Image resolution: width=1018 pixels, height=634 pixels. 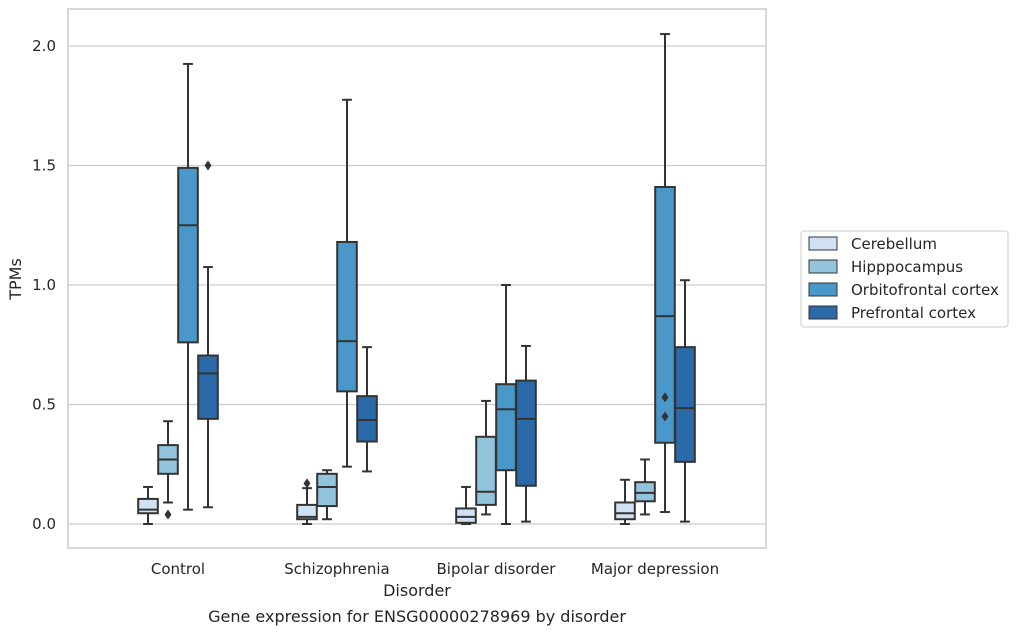 What do you see at coordinates (913, 313) in the screenshot?
I see `legend-label: Prefrontal cortex` at bounding box center [913, 313].